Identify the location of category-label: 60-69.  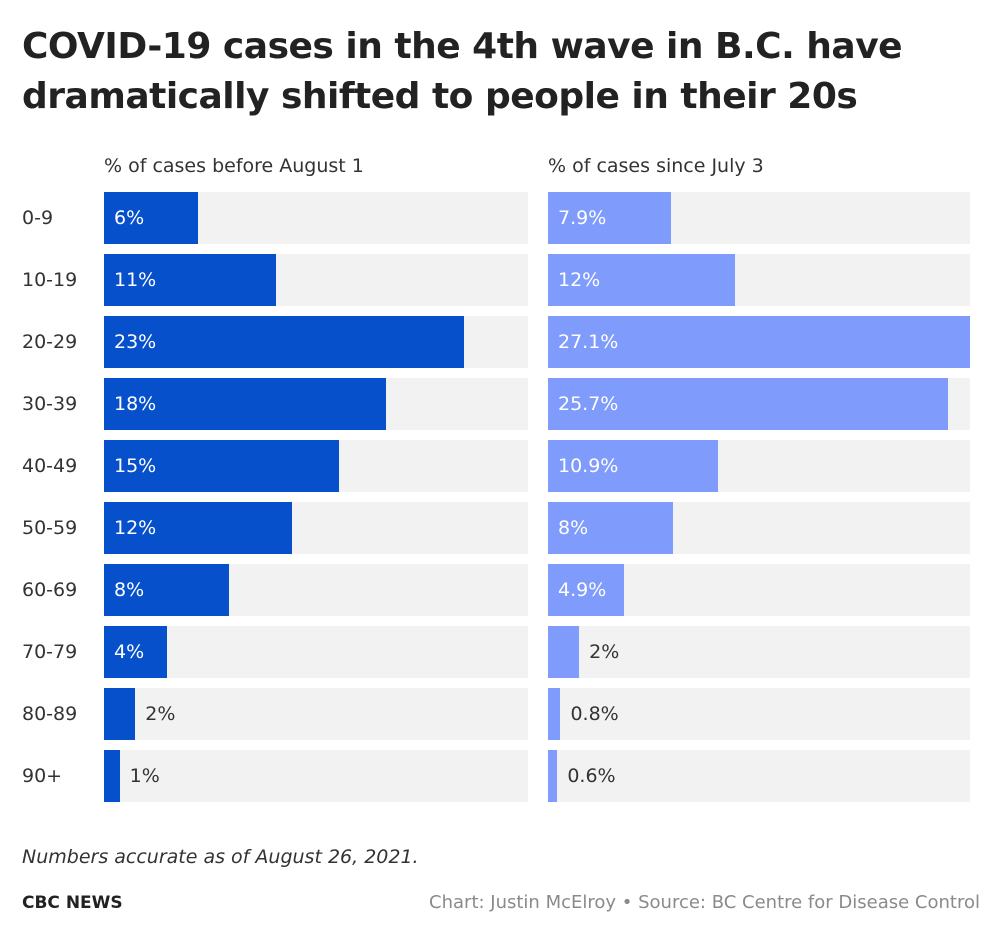
(50, 590).